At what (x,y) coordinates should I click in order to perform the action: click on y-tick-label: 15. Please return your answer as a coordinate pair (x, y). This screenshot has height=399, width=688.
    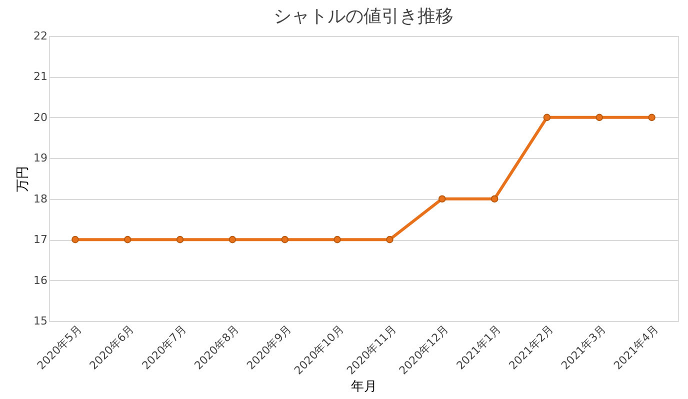
    Looking at the image, I should click on (41, 321).